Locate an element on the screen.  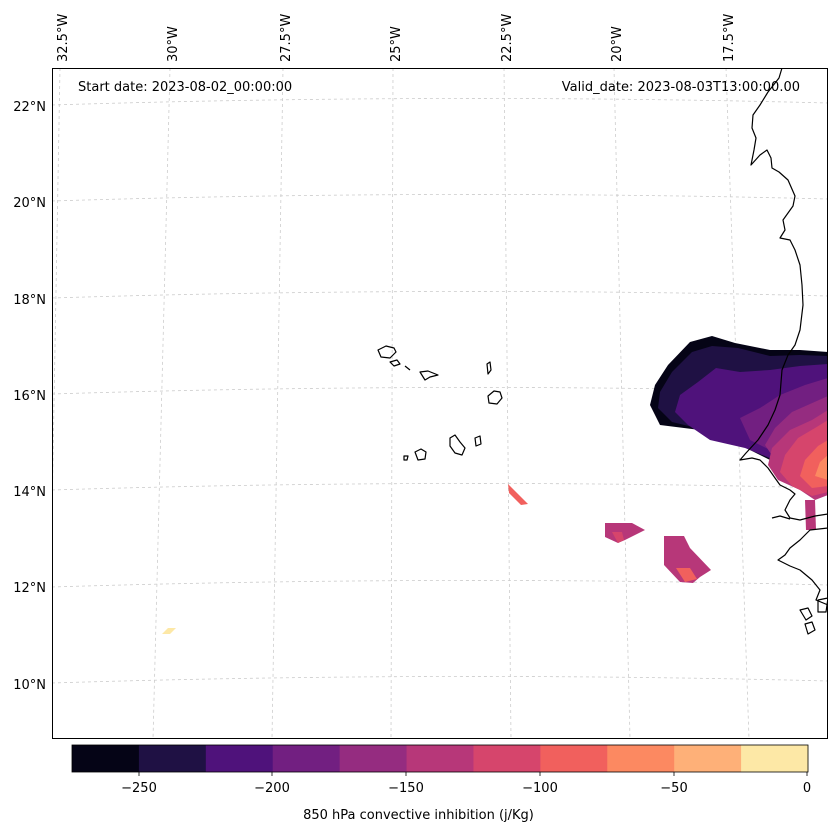
lon-tick-30w: 30°W is located at coordinates (173, 44).